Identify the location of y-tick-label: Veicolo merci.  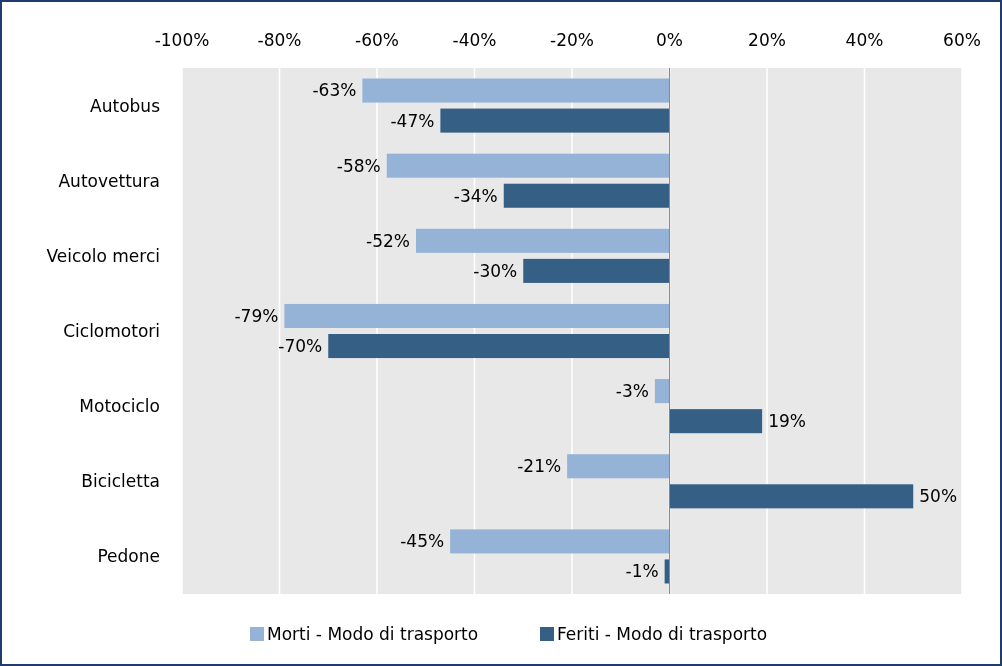
(103, 255).